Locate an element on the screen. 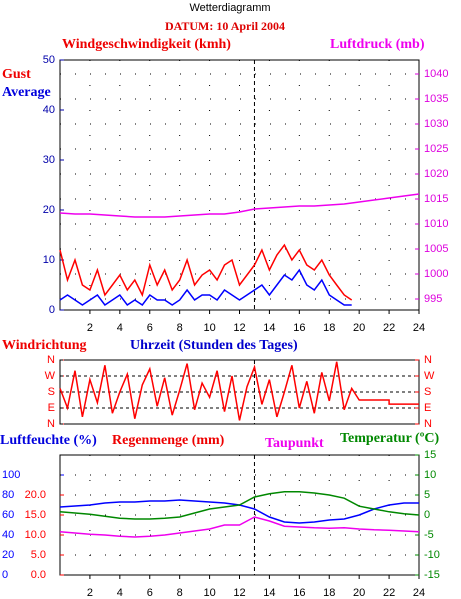  legend-label: Temperatur (ºC) is located at coordinates (389, 438).